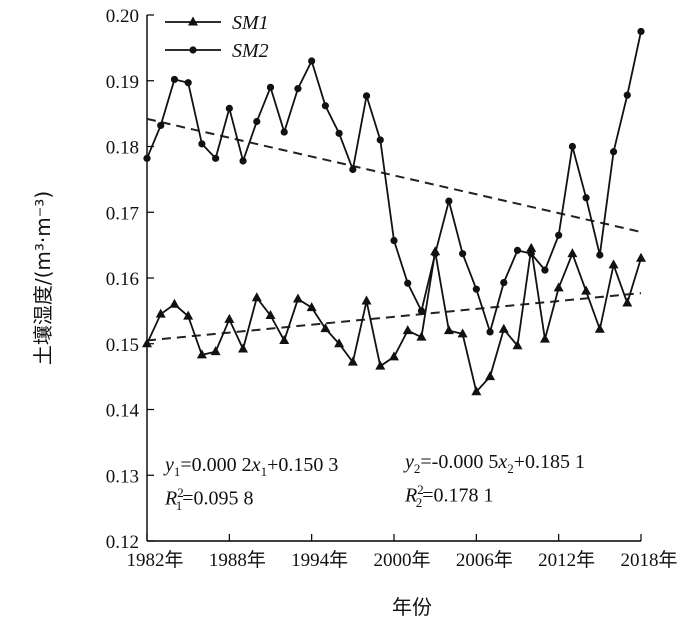  I want to click on x-axis-title: 年份, so click(412, 607).